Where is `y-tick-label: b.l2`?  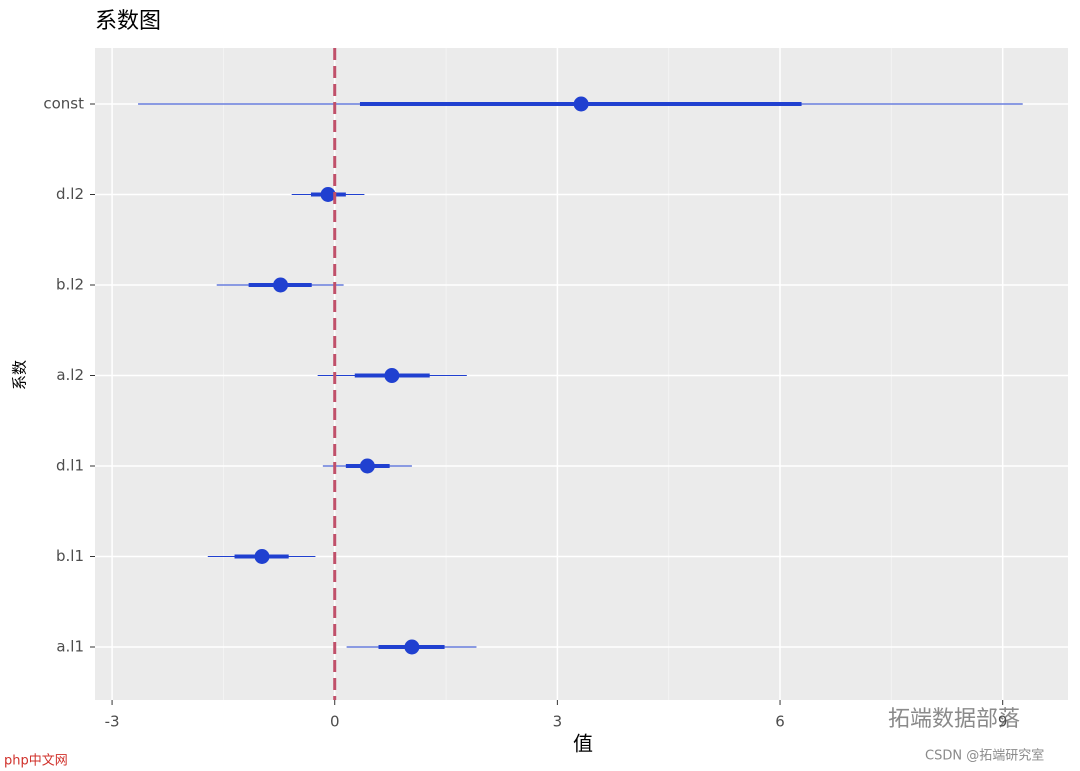 y-tick-label: b.l2 is located at coordinates (70, 285).